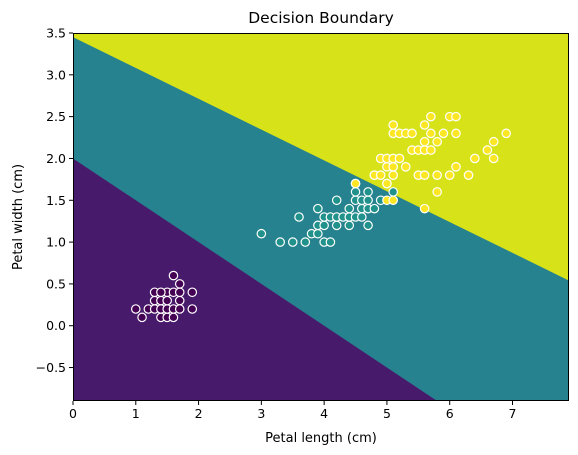  What do you see at coordinates (56, 158) in the screenshot?
I see `y-tick-label: 2.0` at bounding box center [56, 158].